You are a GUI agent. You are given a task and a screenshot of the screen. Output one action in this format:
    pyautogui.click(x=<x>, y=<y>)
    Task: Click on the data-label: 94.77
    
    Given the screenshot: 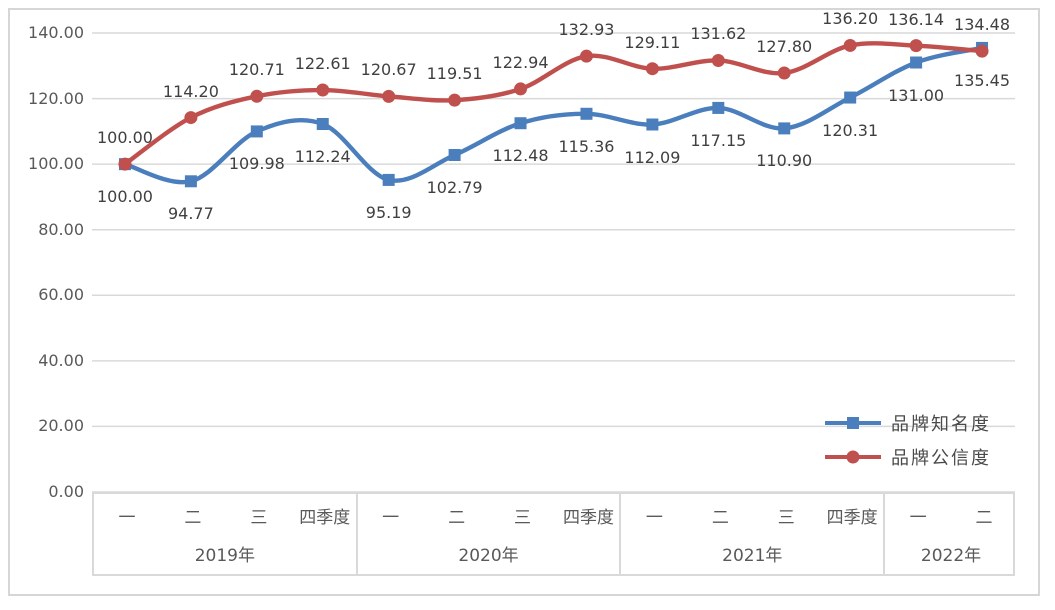 What is the action you would take?
    pyautogui.click(x=190, y=214)
    